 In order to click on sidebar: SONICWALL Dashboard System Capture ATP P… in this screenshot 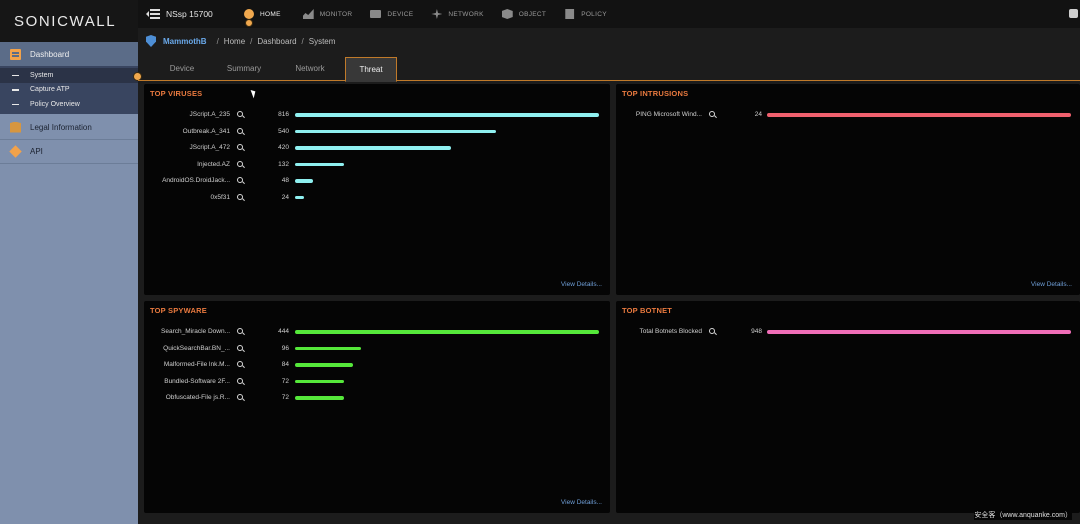, I will do `click(71, 262)`.